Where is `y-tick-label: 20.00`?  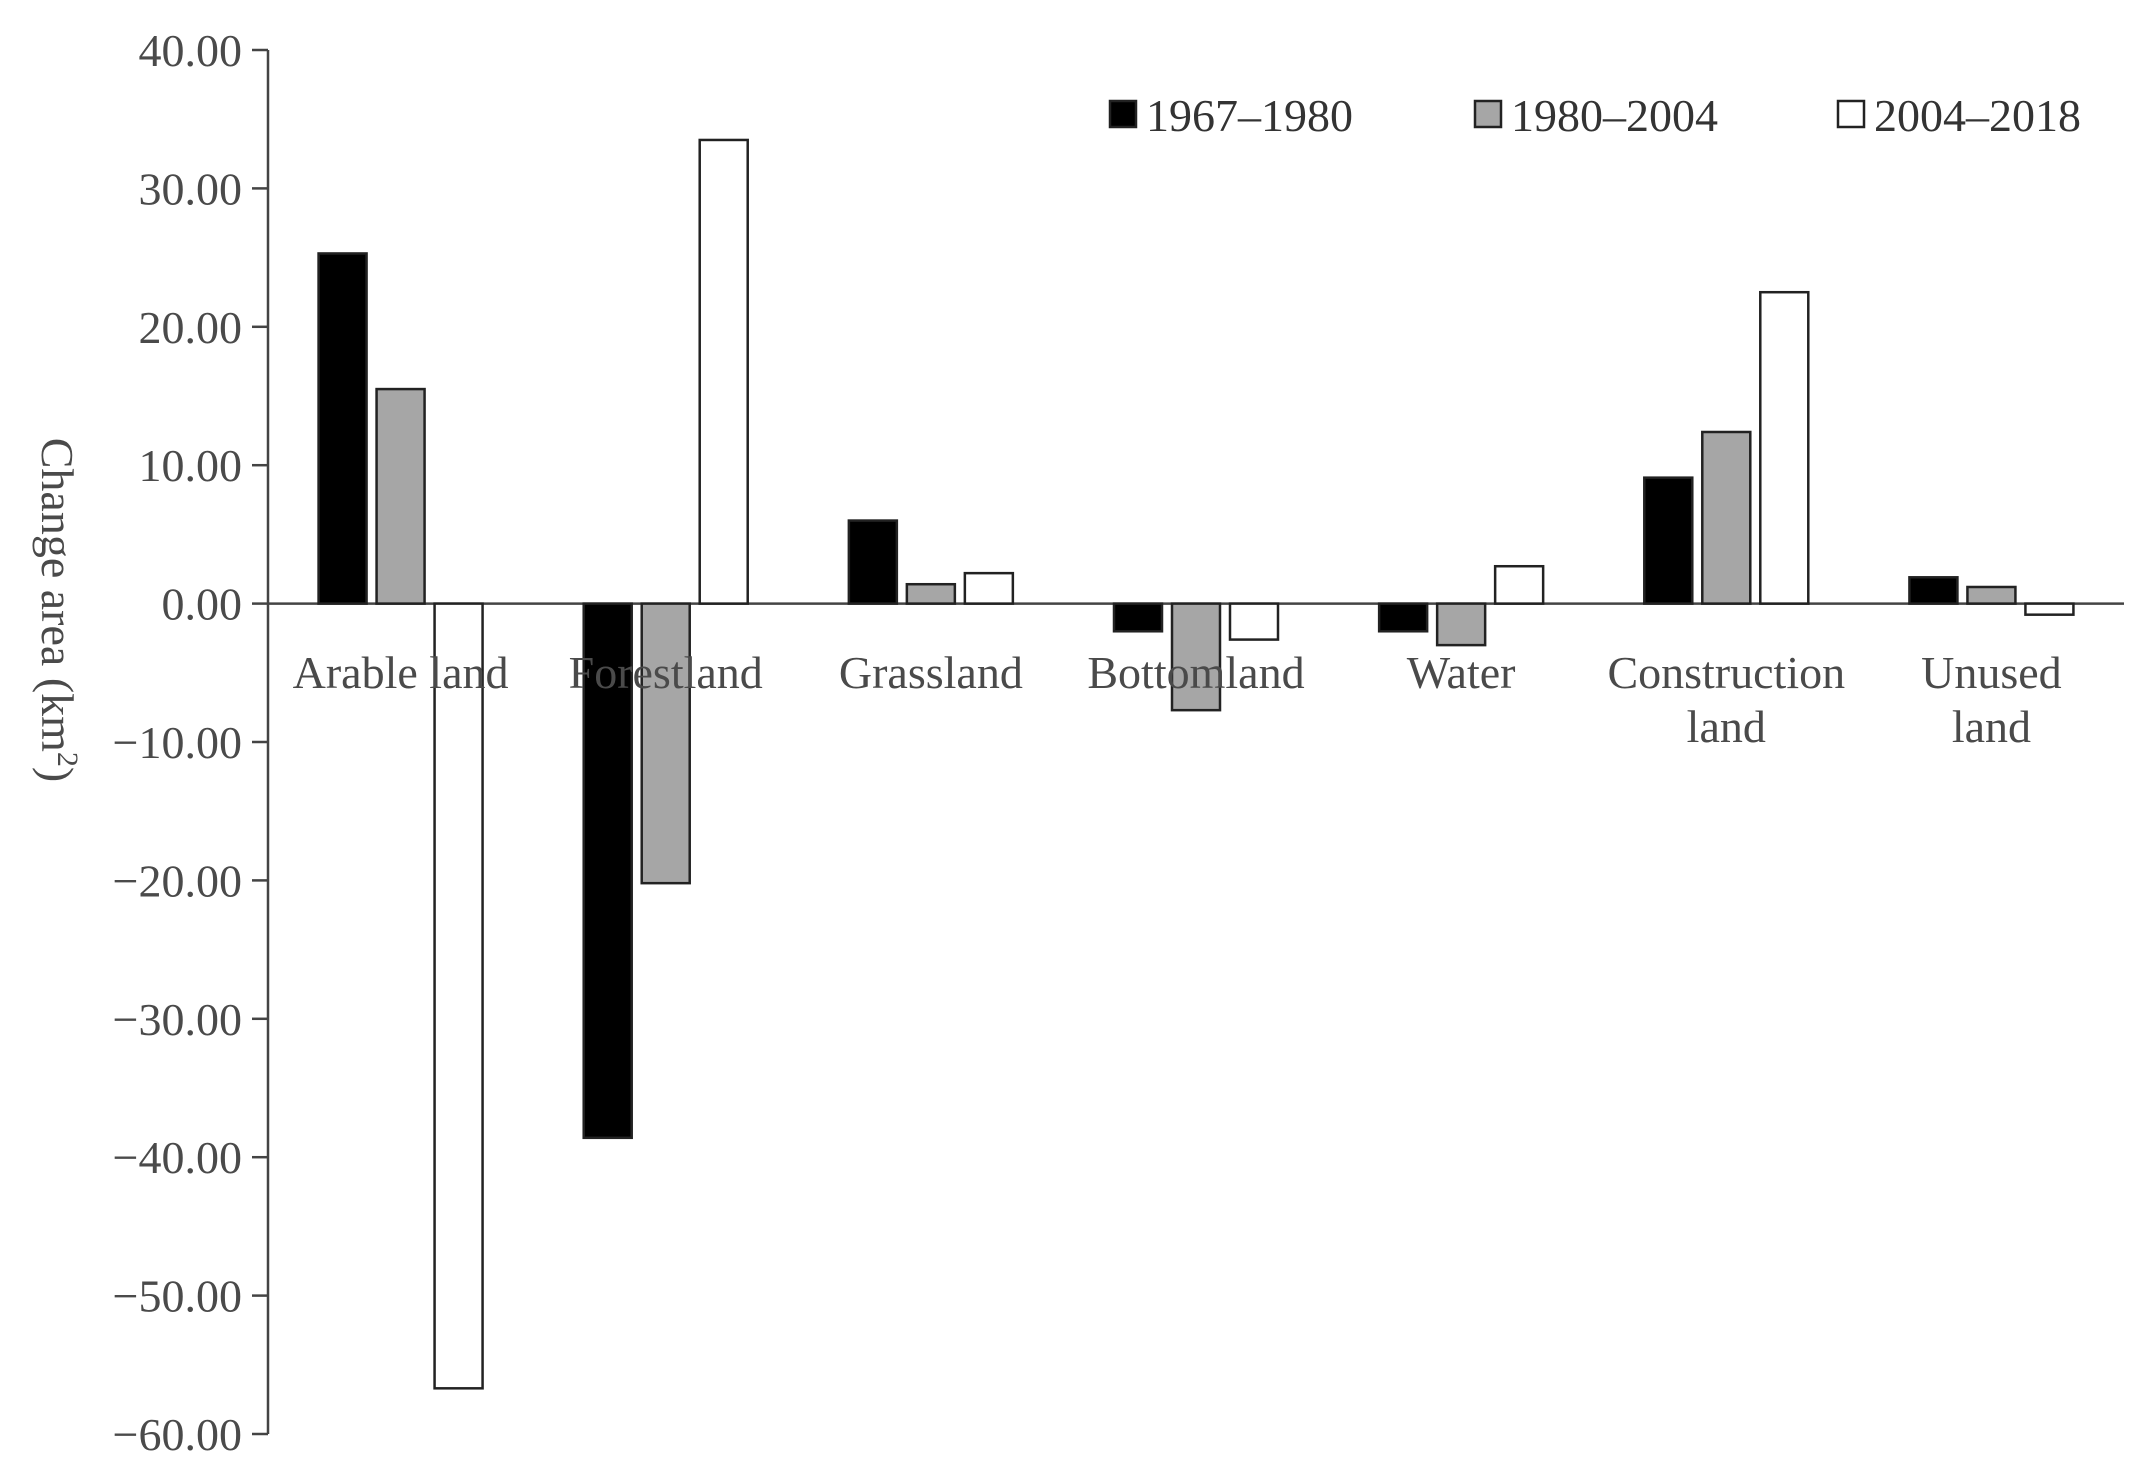 y-tick-label: 20.00 is located at coordinates (191, 327).